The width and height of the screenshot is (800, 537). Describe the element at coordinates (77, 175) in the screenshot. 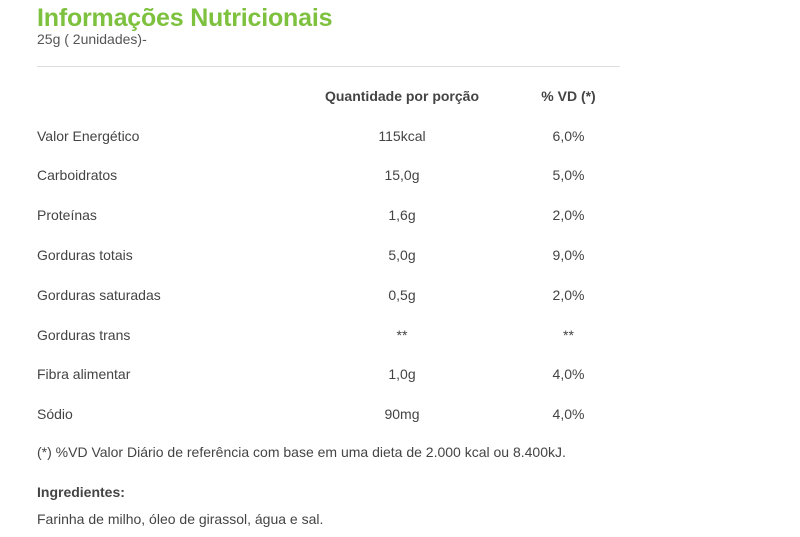

I see `nutrient-name: Carboidratos` at that location.